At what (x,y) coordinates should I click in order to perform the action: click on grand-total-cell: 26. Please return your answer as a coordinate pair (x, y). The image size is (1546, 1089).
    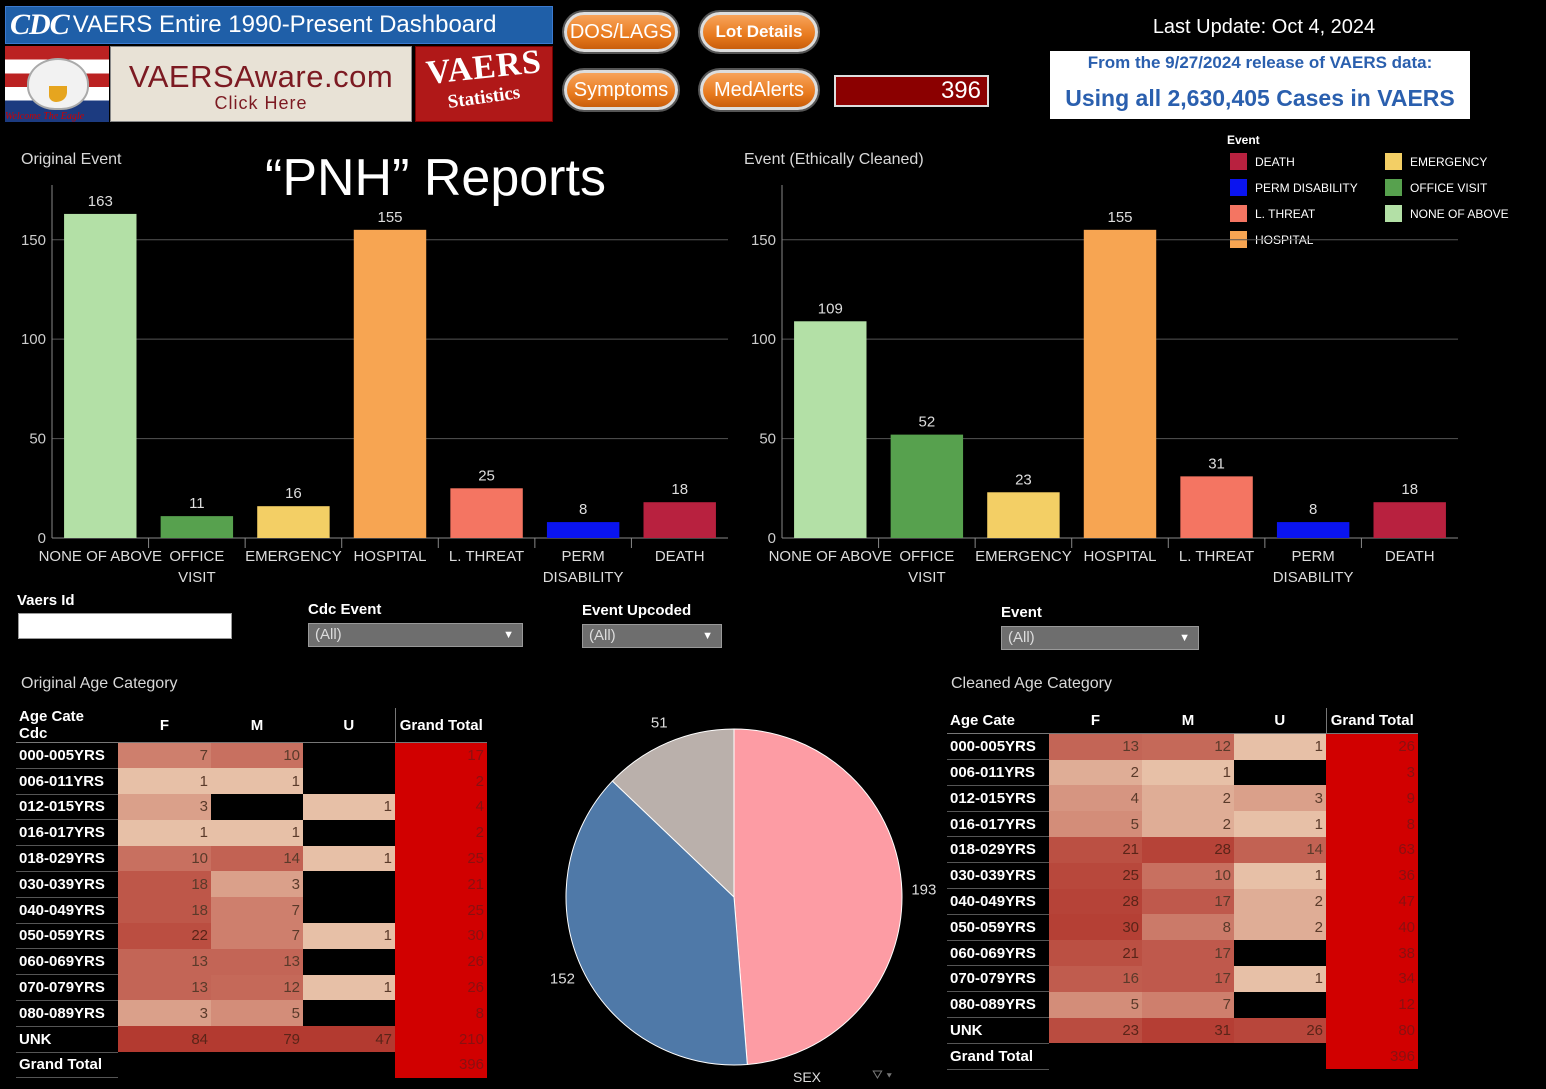
    Looking at the image, I should click on (1372, 746).